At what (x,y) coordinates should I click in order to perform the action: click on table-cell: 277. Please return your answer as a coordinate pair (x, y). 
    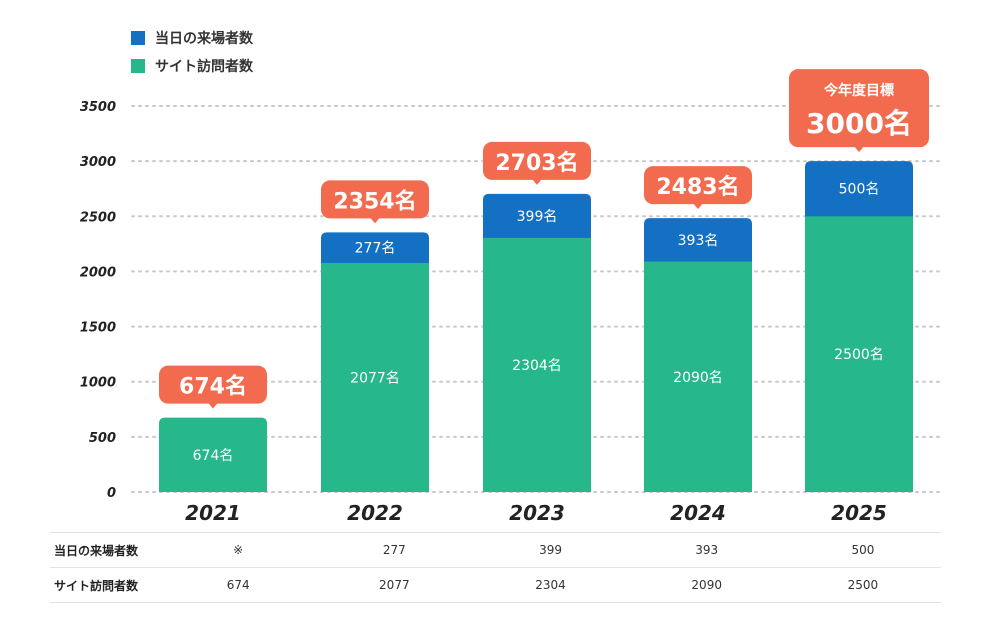
    Looking at the image, I should click on (394, 550).